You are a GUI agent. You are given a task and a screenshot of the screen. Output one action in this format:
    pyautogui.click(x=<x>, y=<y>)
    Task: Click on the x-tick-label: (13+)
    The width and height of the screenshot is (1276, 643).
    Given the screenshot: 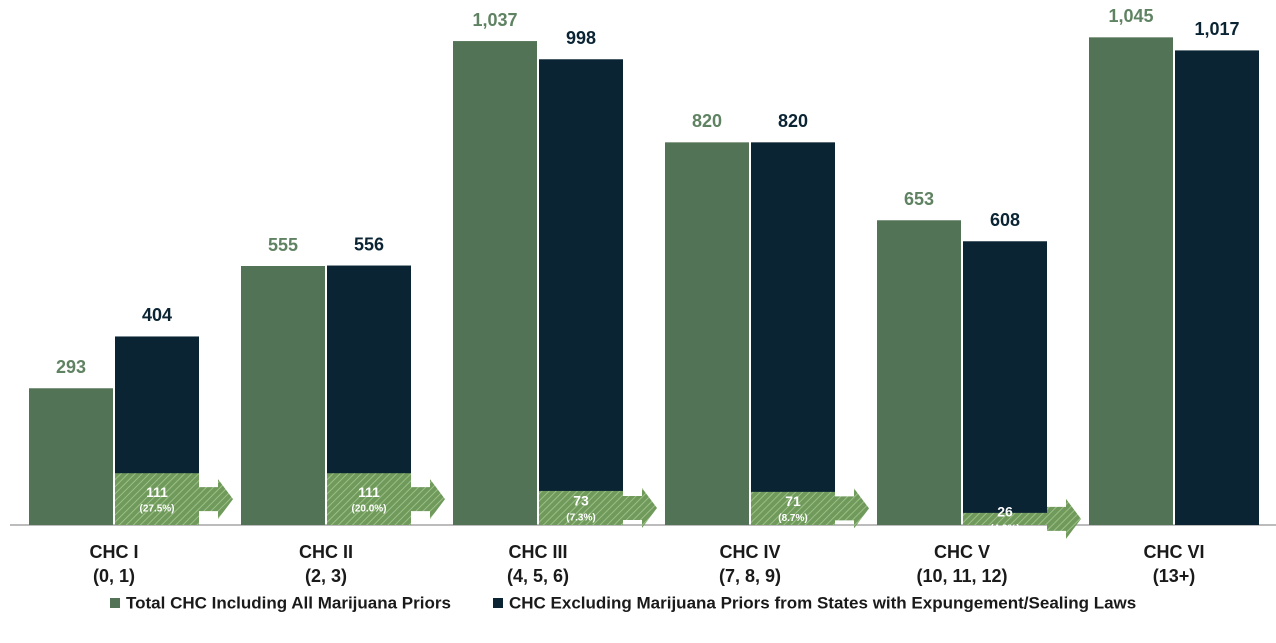 What is the action you would take?
    pyautogui.click(x=1174, y=576)
    